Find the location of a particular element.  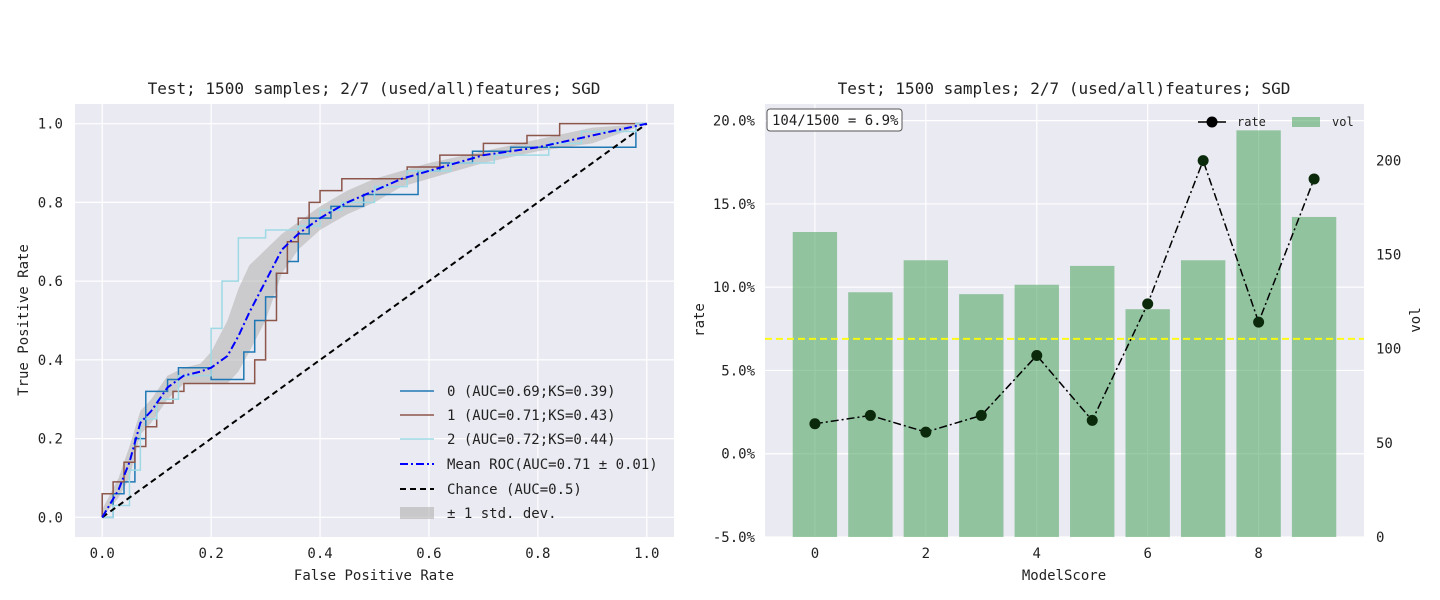

annotation-box is located at coordinates (834, 120).